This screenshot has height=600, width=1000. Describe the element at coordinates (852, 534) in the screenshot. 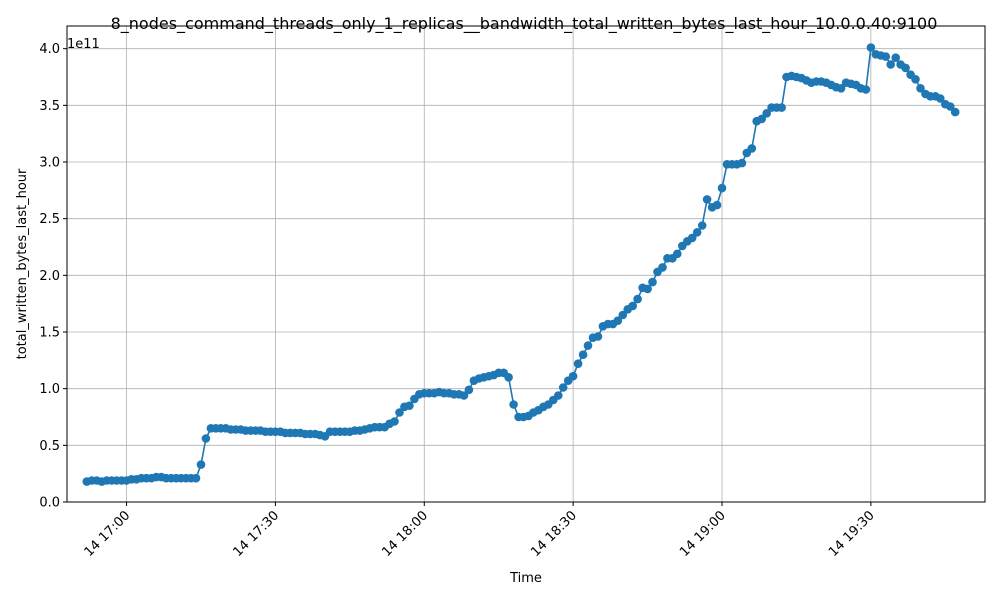

I see `x-tick-label: 14 19:30` at that location.